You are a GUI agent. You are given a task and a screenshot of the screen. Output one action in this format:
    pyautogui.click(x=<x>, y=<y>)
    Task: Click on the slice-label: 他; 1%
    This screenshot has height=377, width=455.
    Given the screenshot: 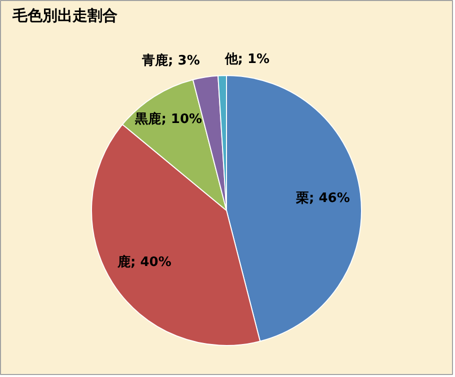 What is the action you would take?
    pyautogui.click(x=247, y=59)
    